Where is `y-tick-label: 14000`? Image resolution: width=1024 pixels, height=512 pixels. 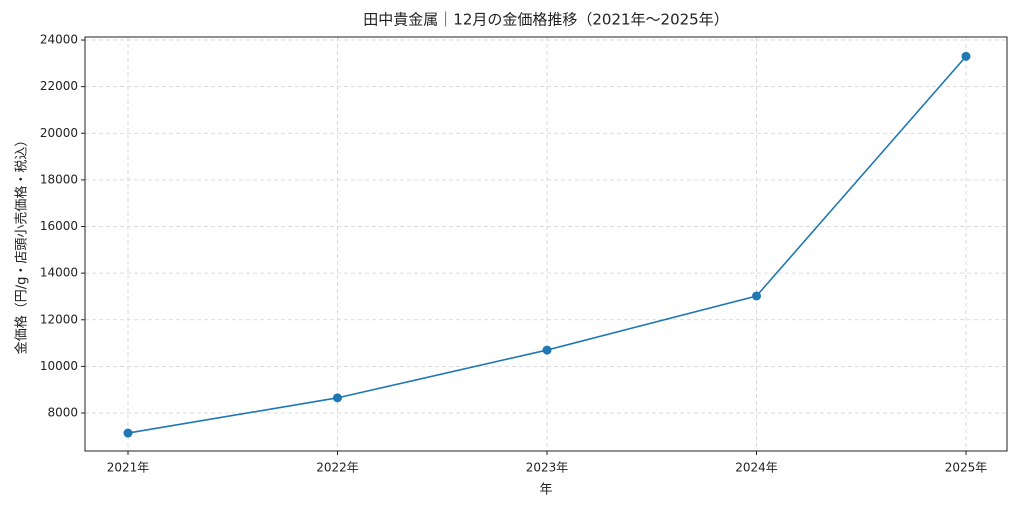 y-tick-label: 14000 is located at coordinates (59, 273).